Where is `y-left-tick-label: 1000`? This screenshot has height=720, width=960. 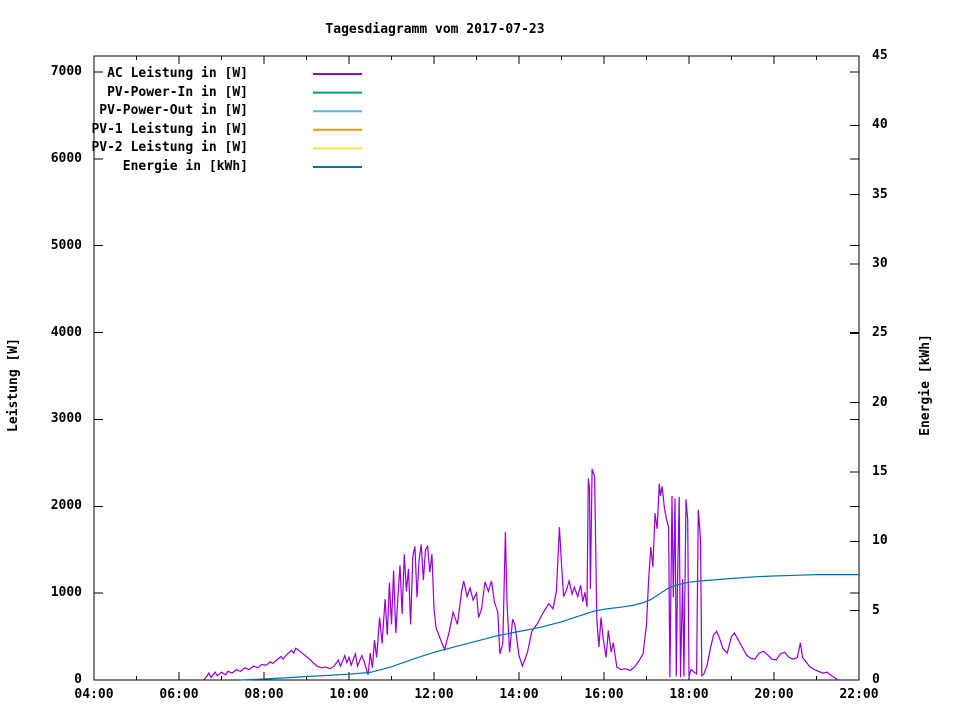 y-left-tick-label: 1000 is located at coordinates (66, 593).